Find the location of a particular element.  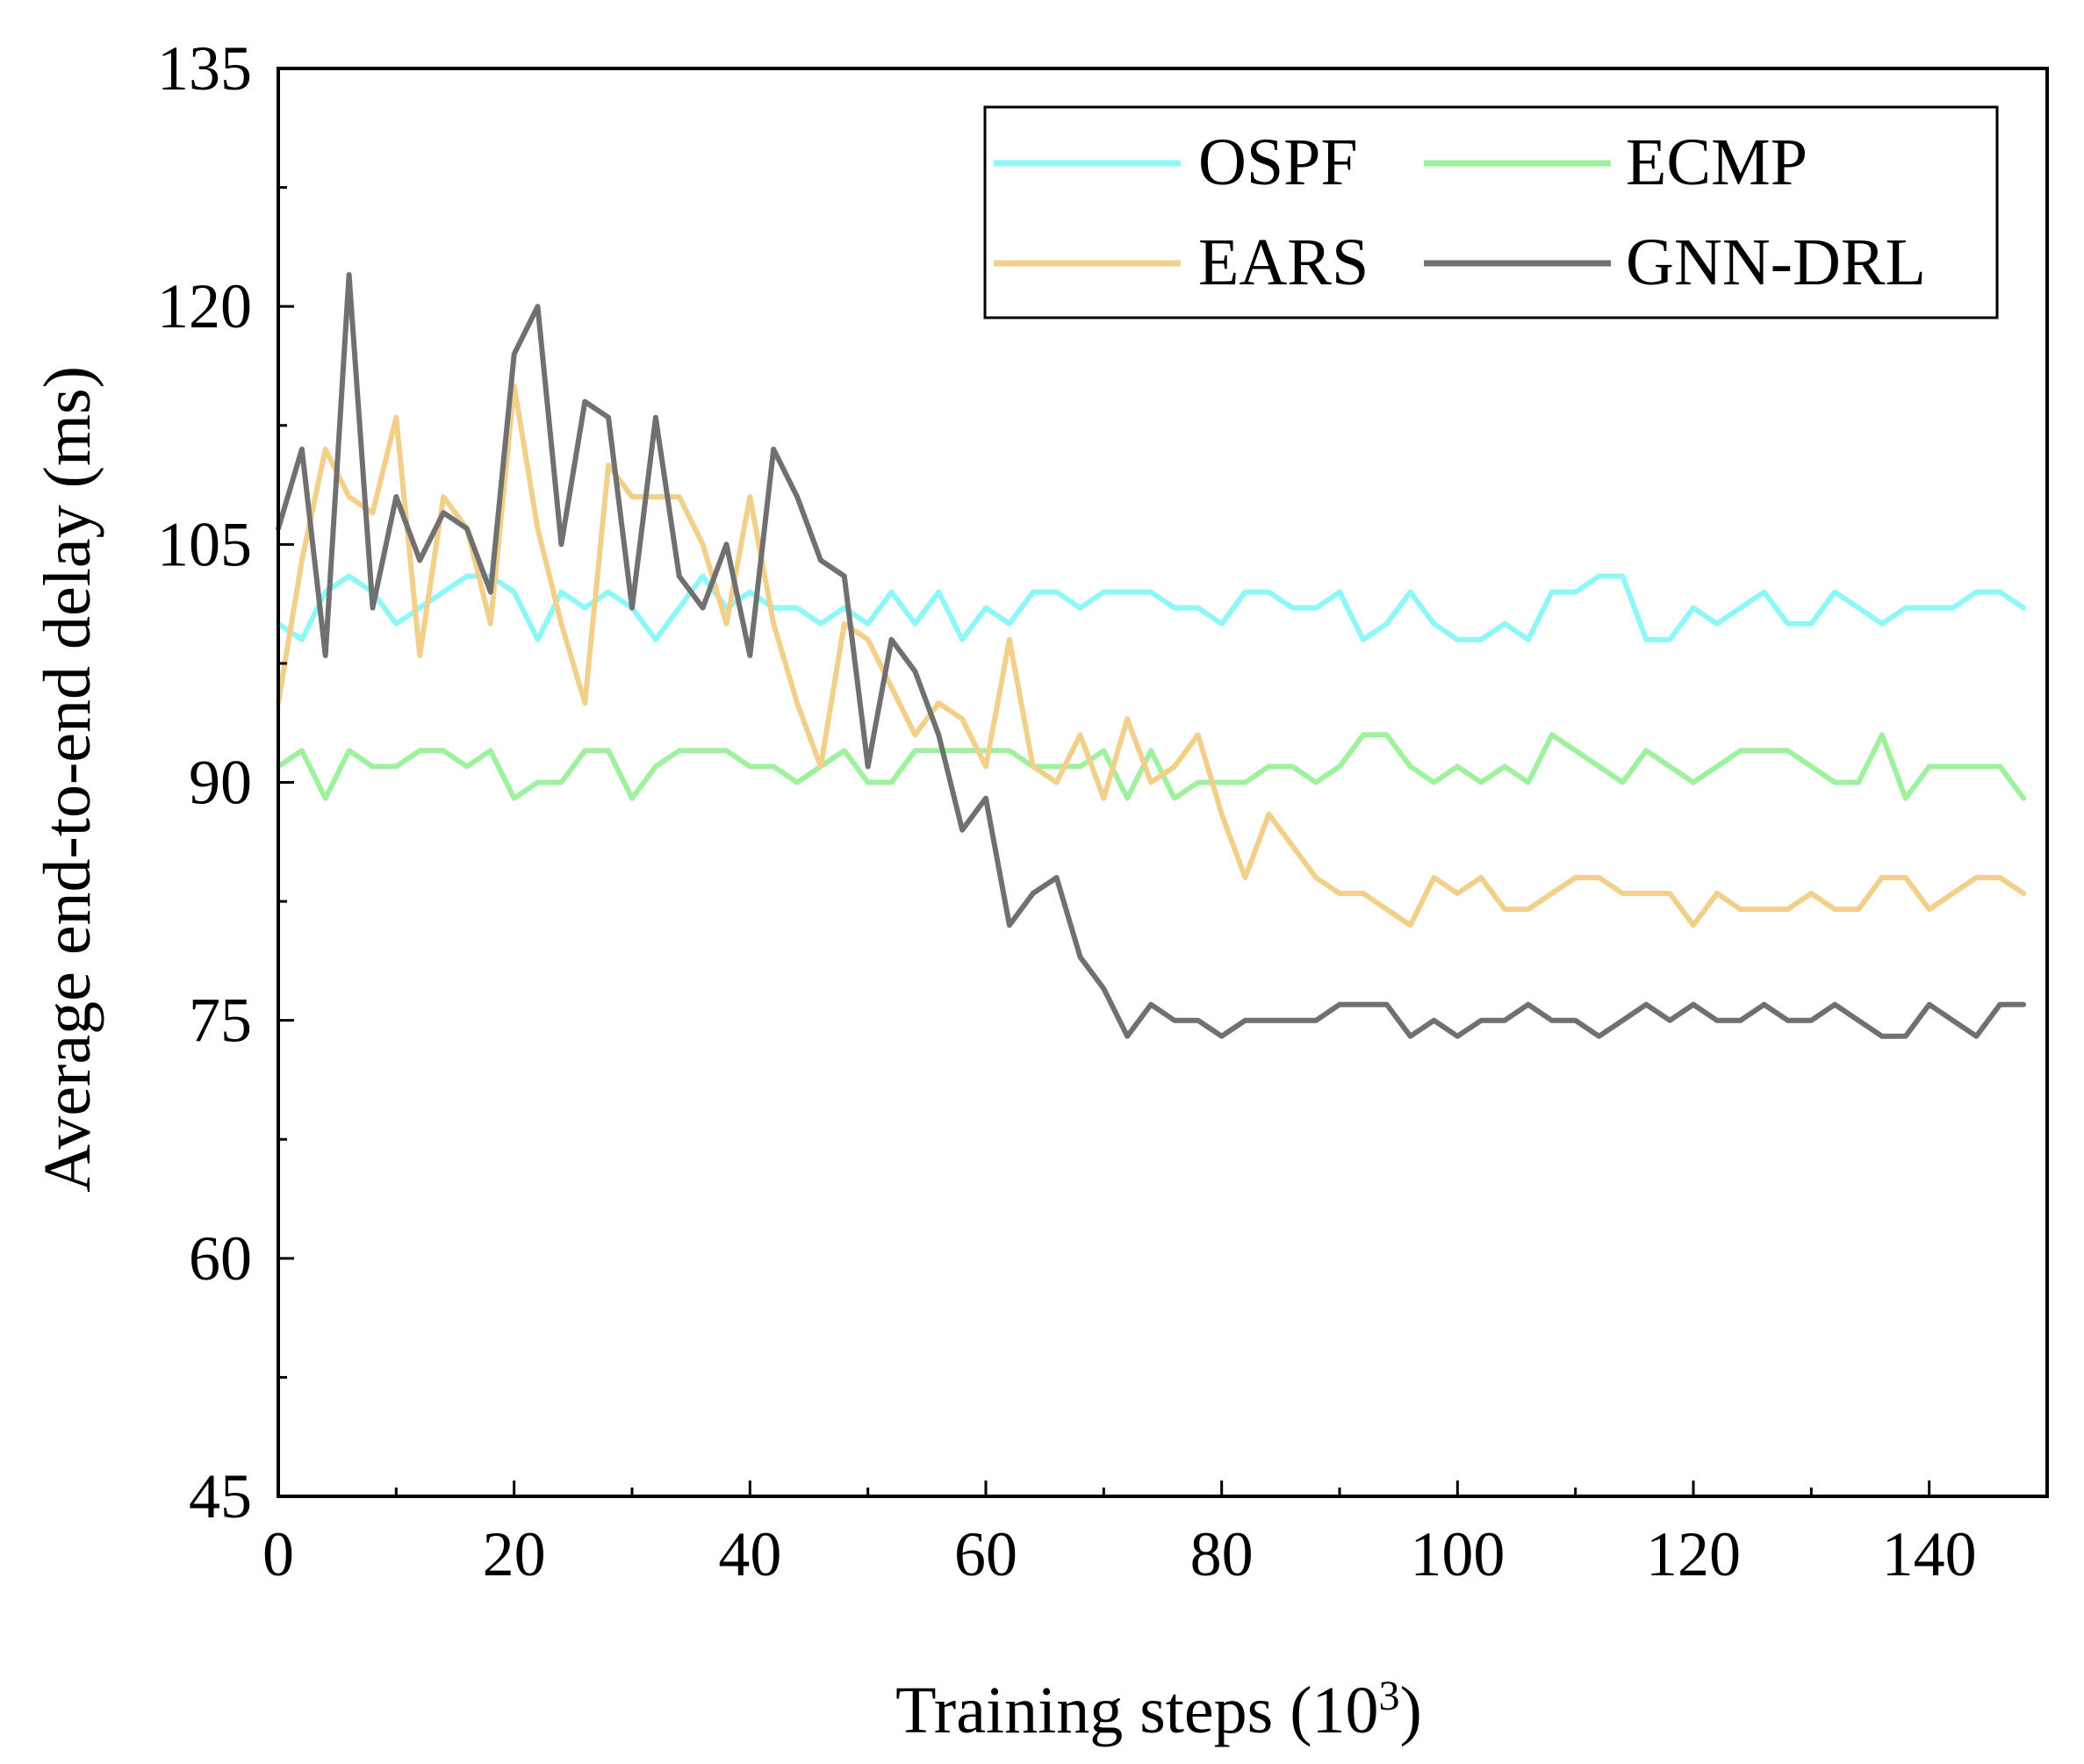

y-tick-label: 45 is located at coordinates (220, 1496).